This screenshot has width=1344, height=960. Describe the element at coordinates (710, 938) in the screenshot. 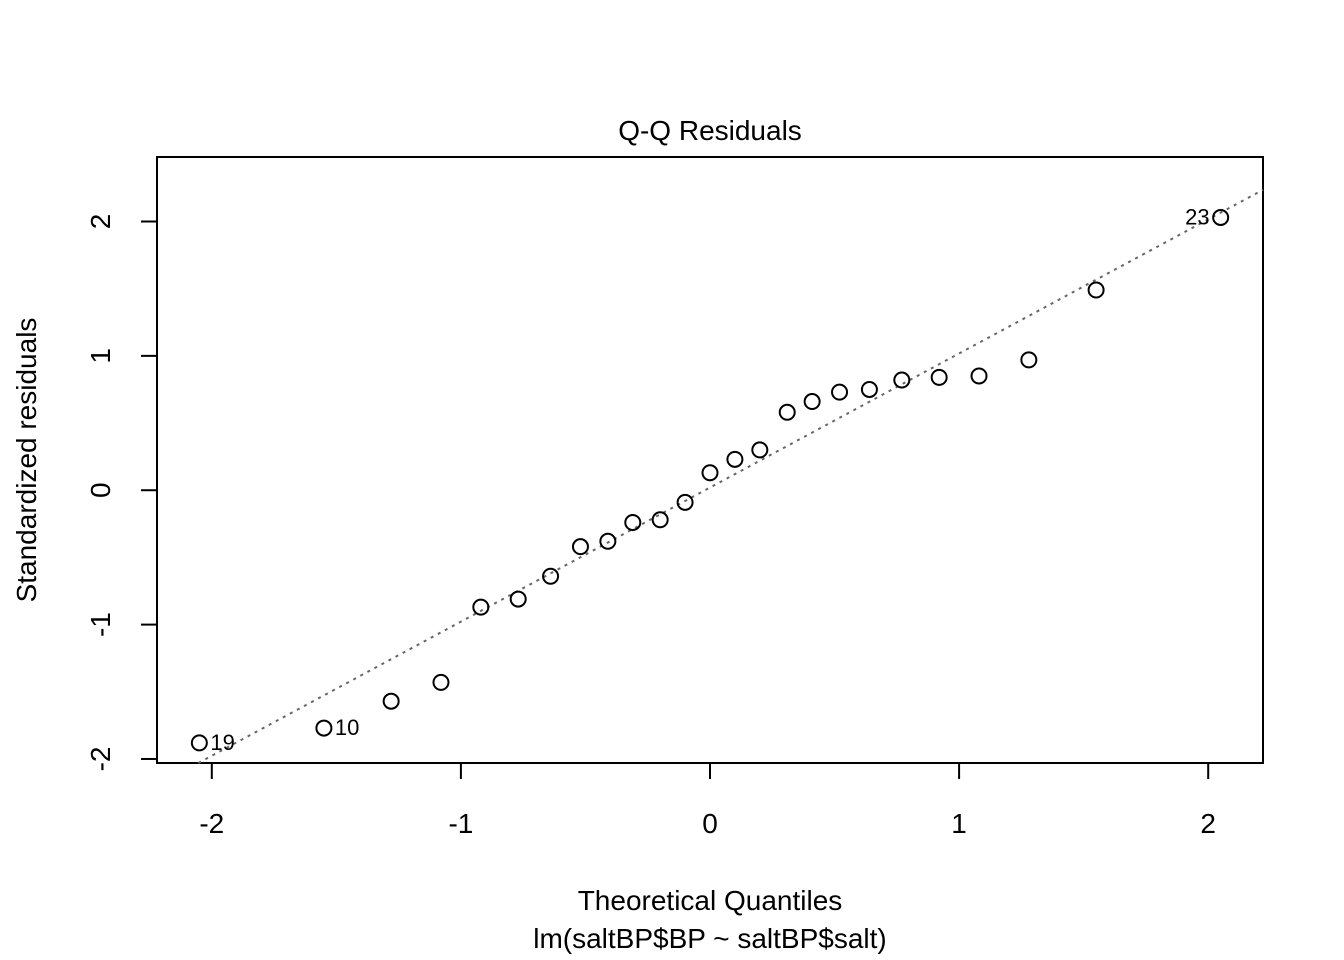

I see `x-axis-sublabel: lm(saltBP$BP ~ saltBP$salt)` at that location.